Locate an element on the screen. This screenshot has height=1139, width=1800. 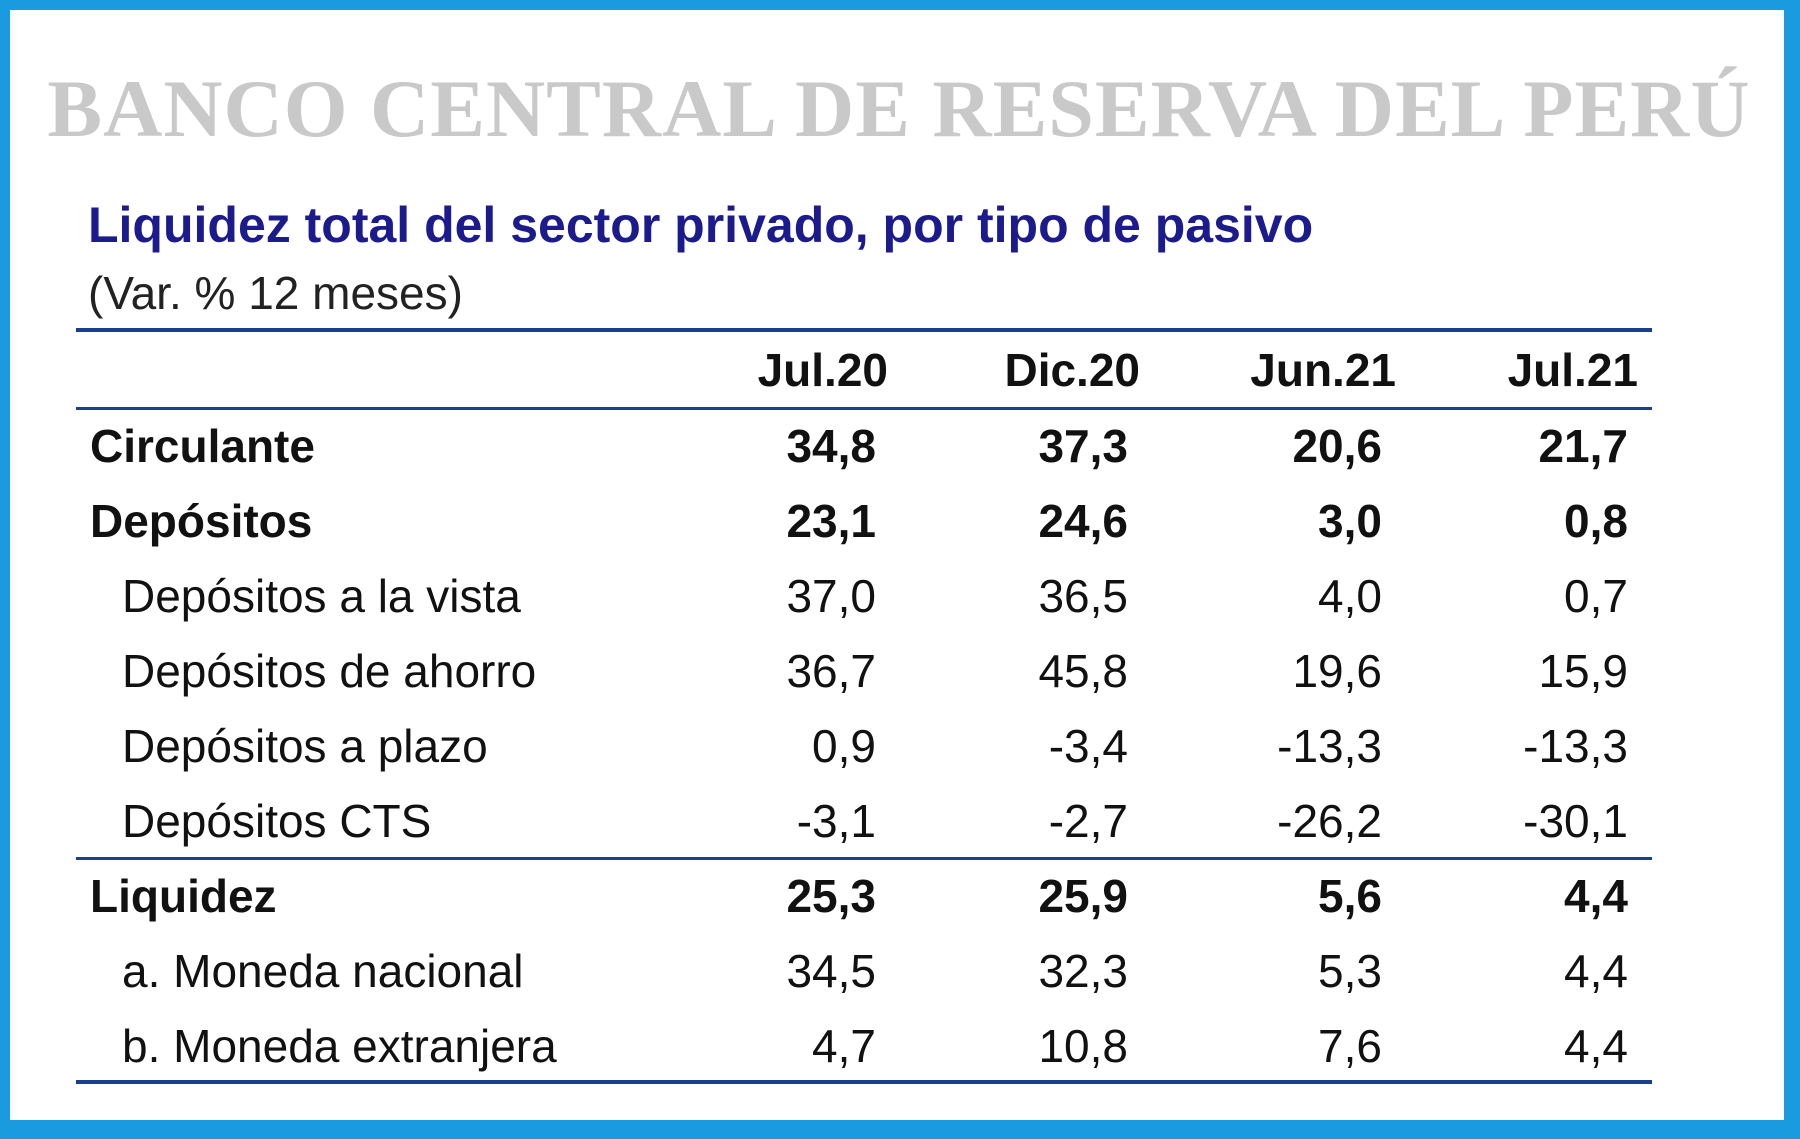
row-value: 10,8 is located at coordinates (1083, 1045).